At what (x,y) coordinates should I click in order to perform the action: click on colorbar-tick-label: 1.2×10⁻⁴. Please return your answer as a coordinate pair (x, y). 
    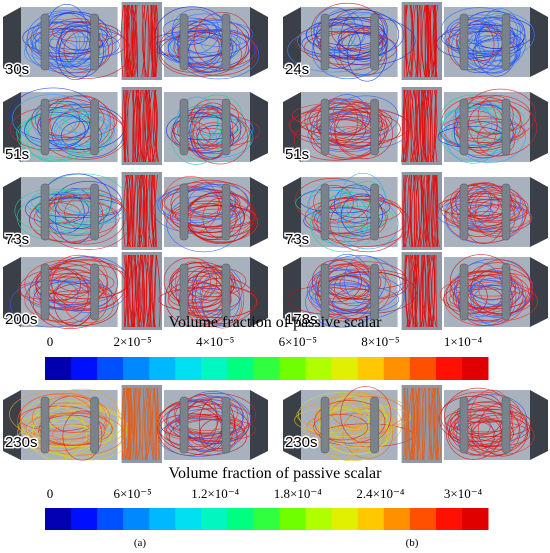
    Looking at the image, I should click on (215, 493).